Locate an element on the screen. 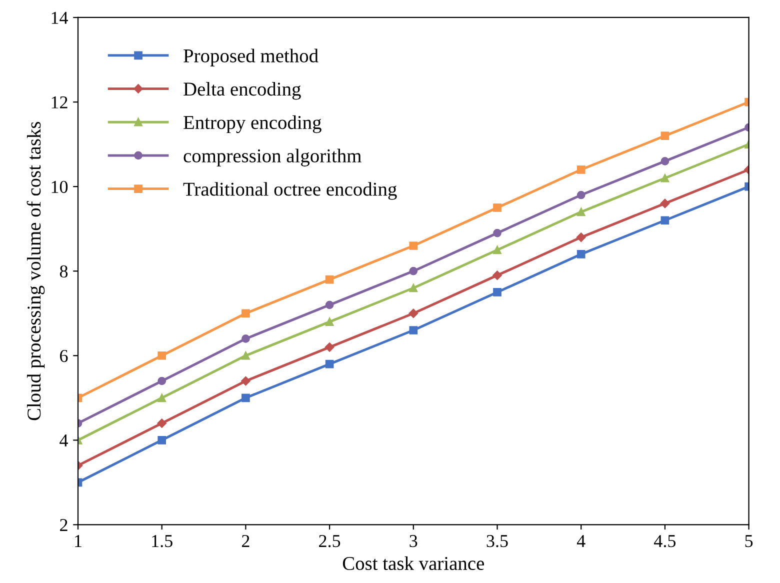 The image size is (780, 583). x-tick-label: 1.5 is located at coordinates (162, 541).